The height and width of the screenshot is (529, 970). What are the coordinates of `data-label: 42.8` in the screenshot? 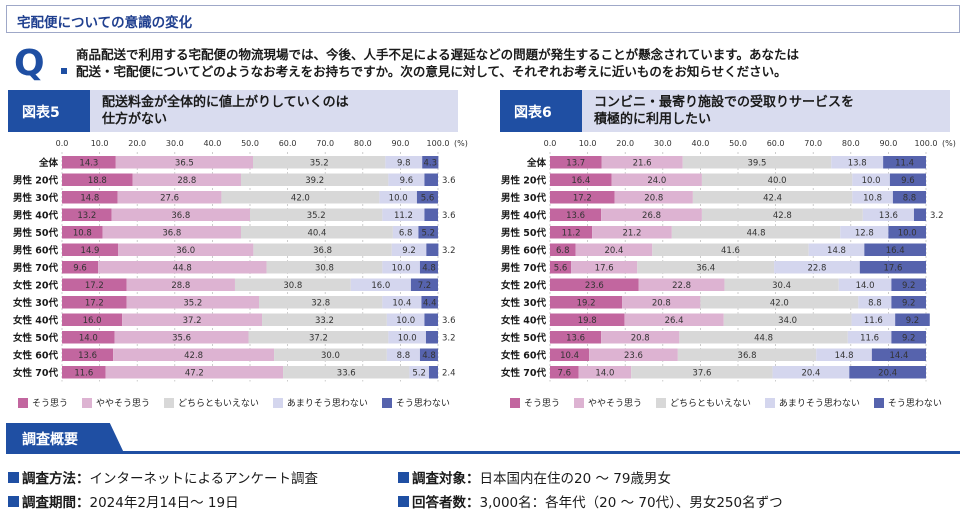 It's located at (782, 216).